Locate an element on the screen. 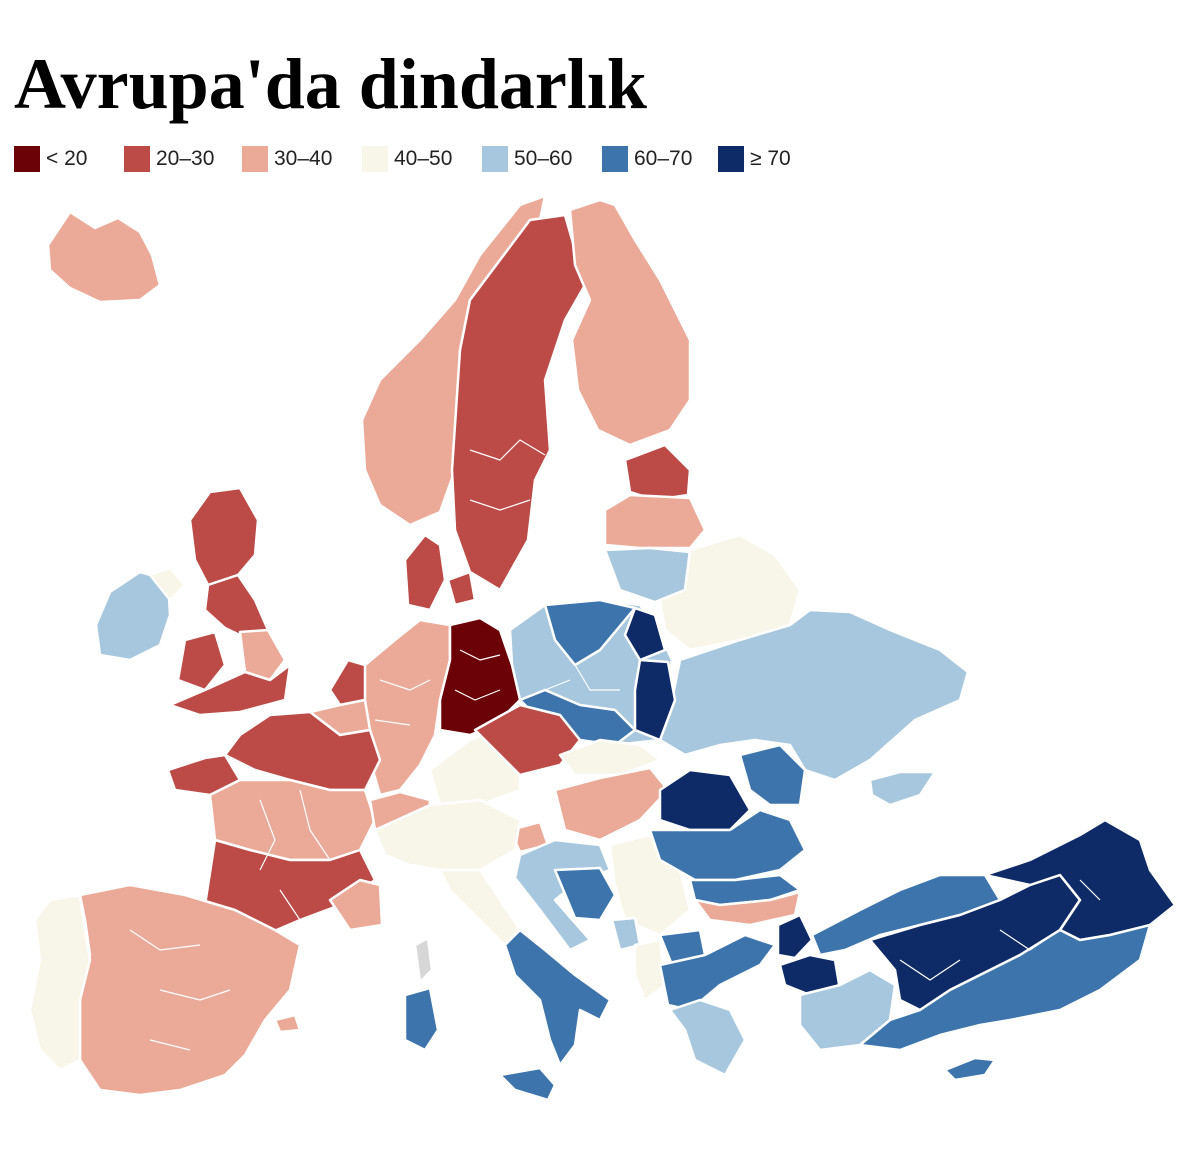 This screenshot has width=1200, height=1156. region-scotland is located at coordinates (224, 536).